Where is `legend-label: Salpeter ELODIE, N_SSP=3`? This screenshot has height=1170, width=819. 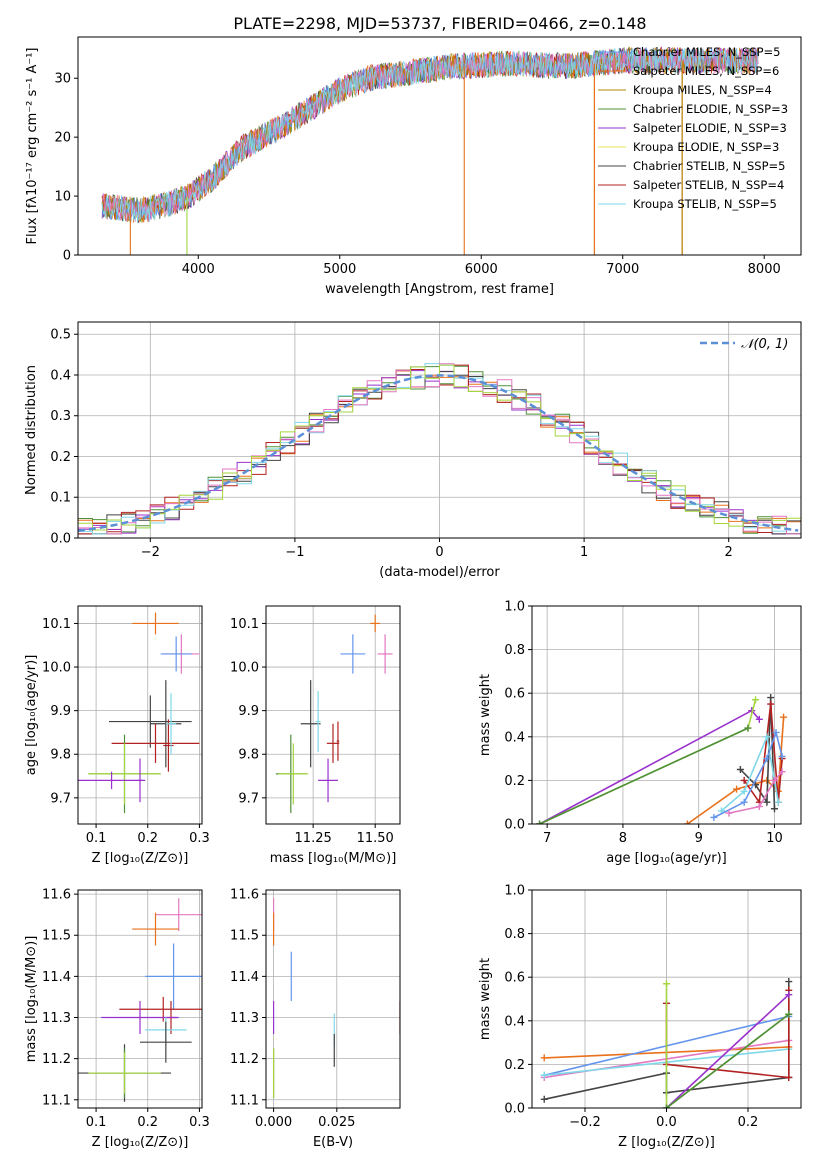 legend-label: Salpeter ELODIE, N_SSP=3 is located at coordinates (710, 128).